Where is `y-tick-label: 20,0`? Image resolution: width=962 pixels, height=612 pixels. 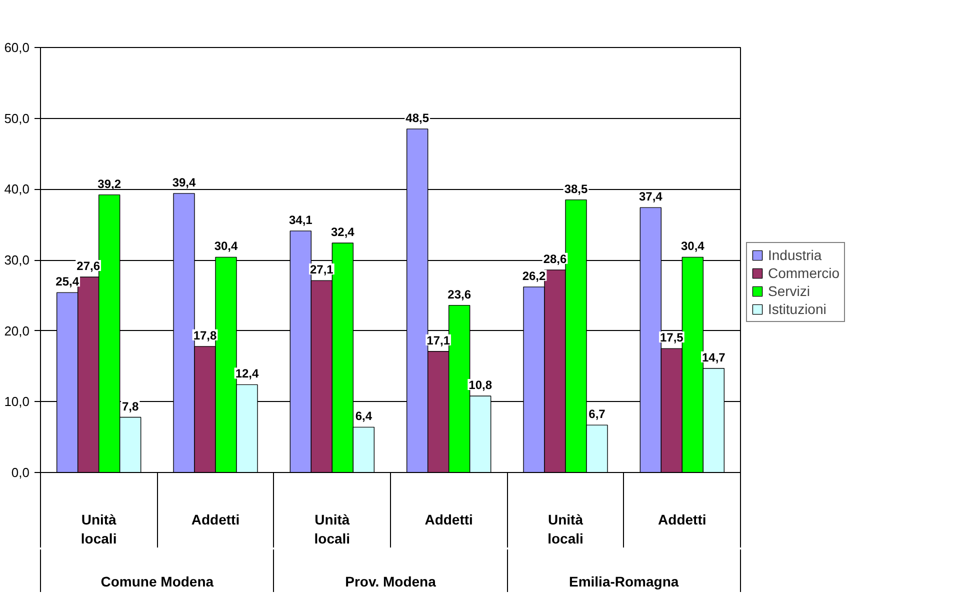 y-tick-label: 20,0 is located at coordinates (17, 330).